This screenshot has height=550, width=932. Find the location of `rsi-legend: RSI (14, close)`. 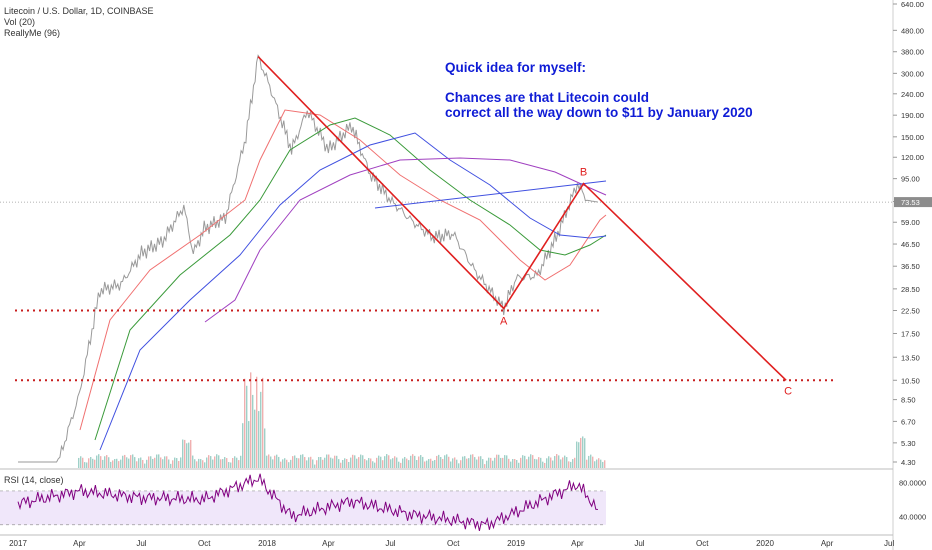

rsi-legend: RSI (14, close) is located at coordinates (34, 480).